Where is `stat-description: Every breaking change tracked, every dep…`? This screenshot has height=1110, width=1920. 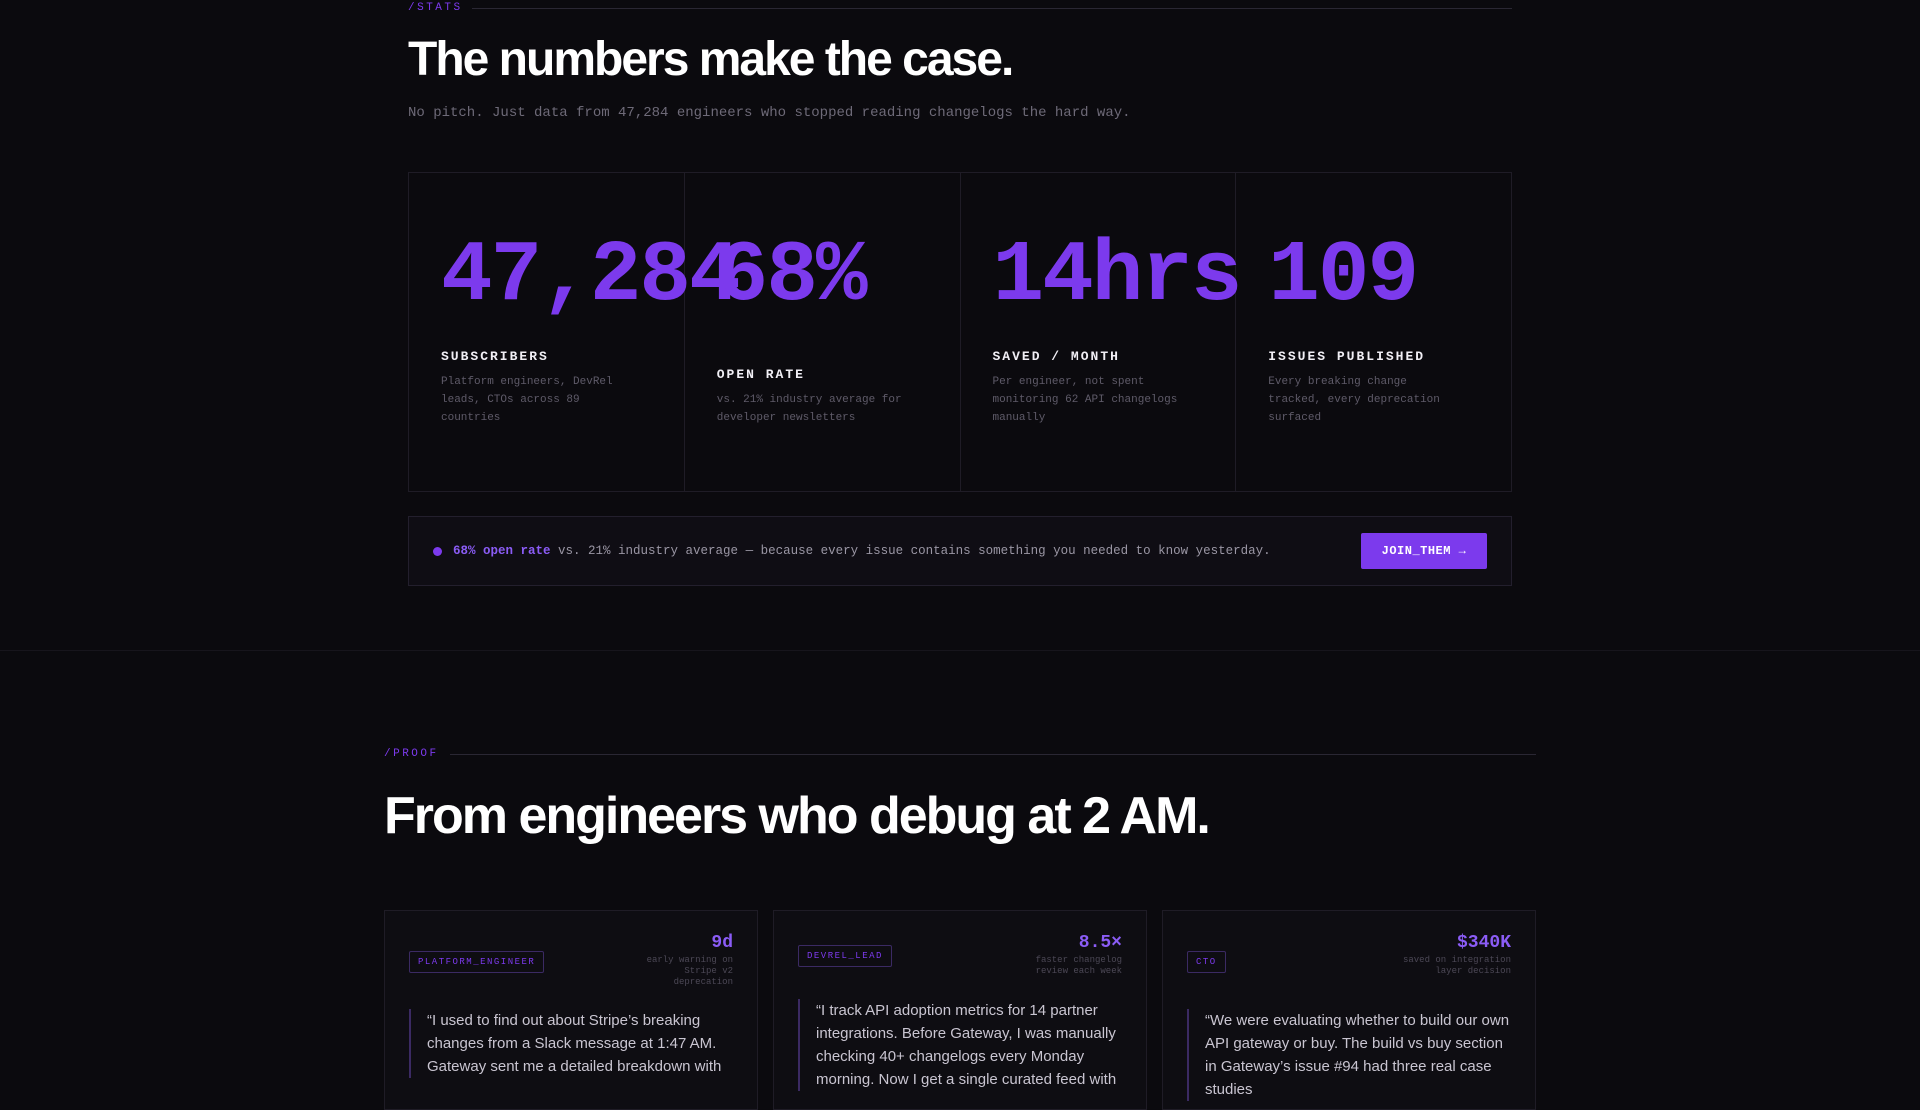 stat-description: Every breaking change tracked, every dep… is located at coordinates (1354, 400).